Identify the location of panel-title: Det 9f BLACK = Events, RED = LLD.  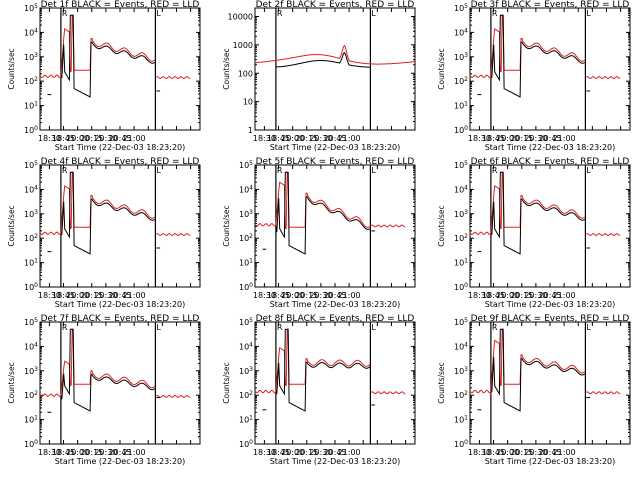
(550, 319).